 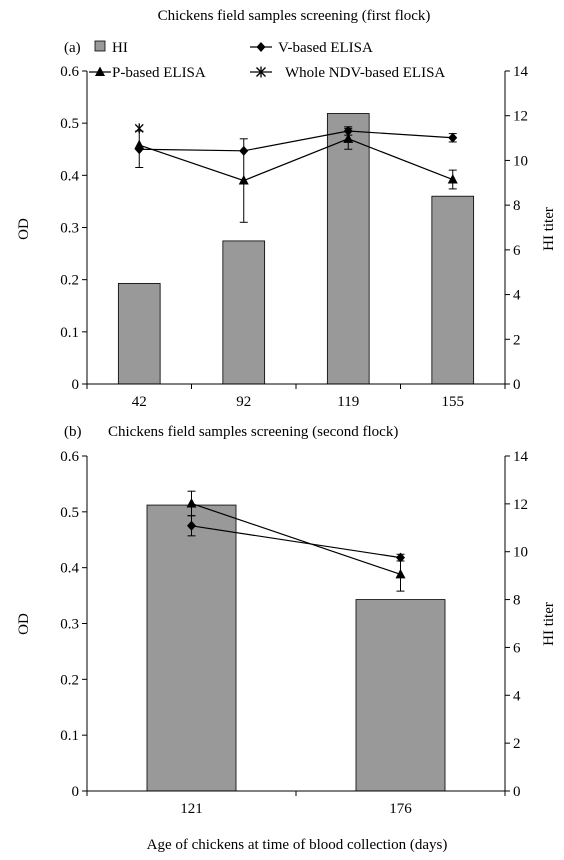 I want to click on panel-b-y-tick-label: 0, so click(x=76, y=792).